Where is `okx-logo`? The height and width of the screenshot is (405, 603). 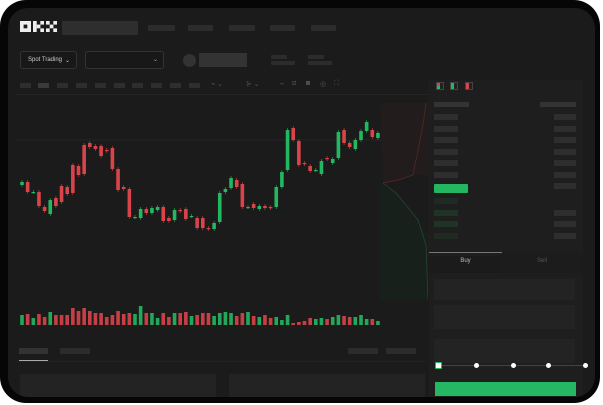 okx-logo is located at coordinates (39, 26).